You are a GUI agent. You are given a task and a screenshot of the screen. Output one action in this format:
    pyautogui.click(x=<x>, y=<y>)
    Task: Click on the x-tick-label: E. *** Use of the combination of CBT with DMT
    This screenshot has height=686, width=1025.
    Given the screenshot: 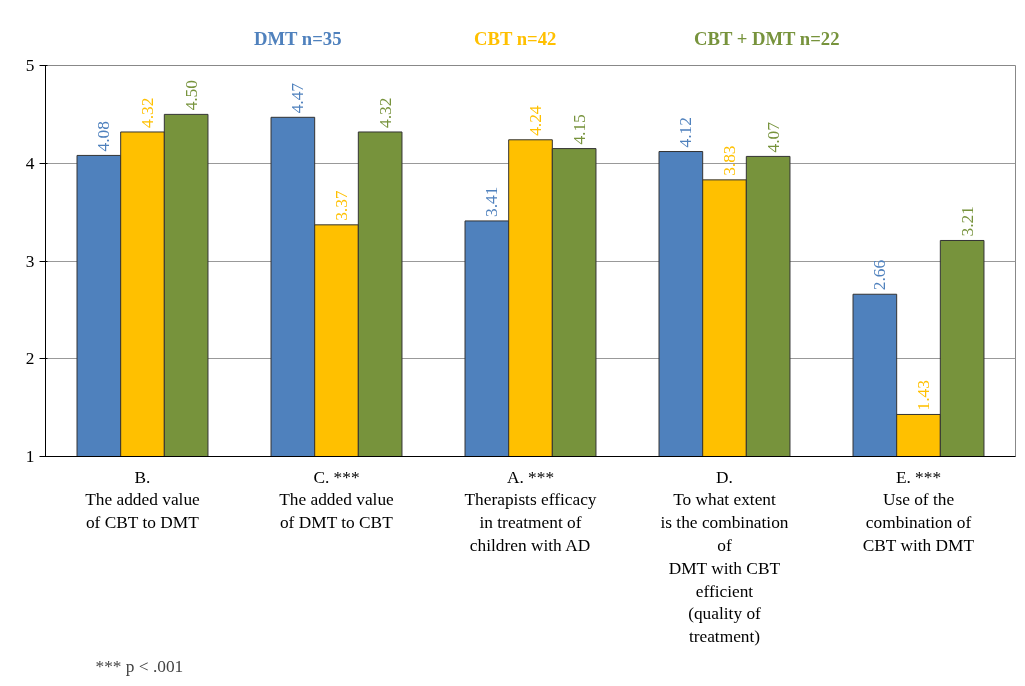 What is the action you would take?
    pyautogui.click(x=918, y=511)
    